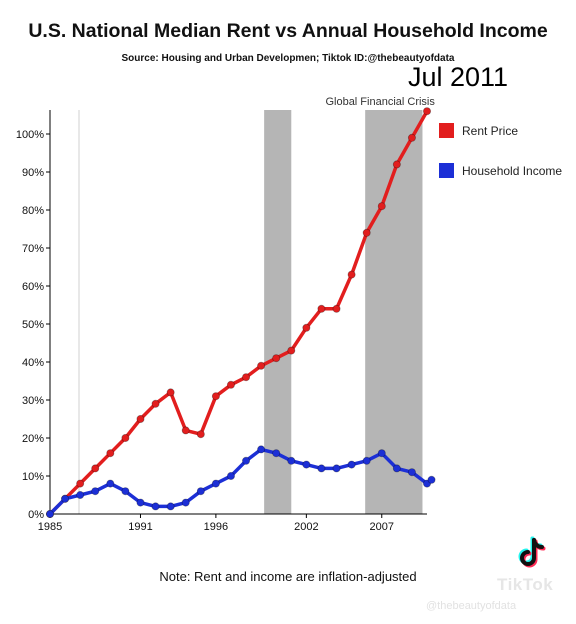  Describe the element at coordinates (446, 130) in the screenshot. I see `legend-swatch-rent` at that location.